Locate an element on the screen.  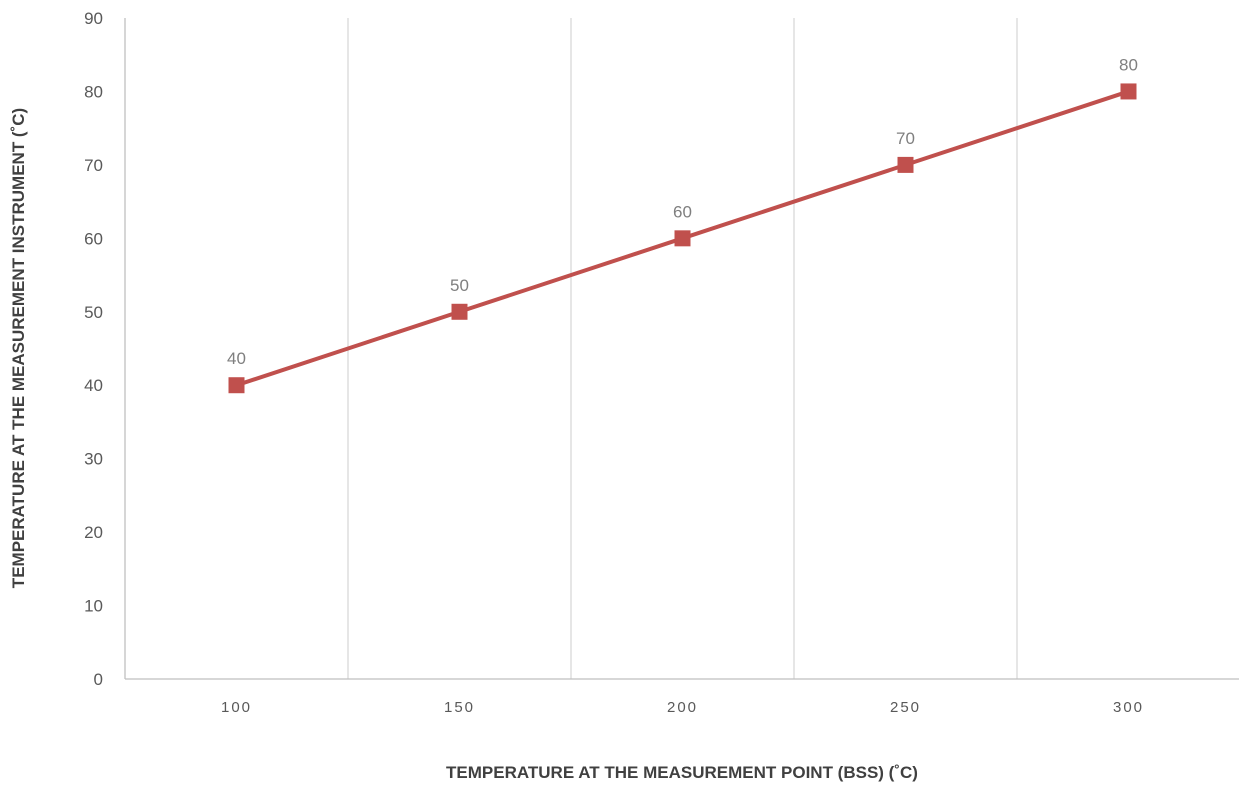
y-tick-label: 60 is located at coordinates (93, 238).